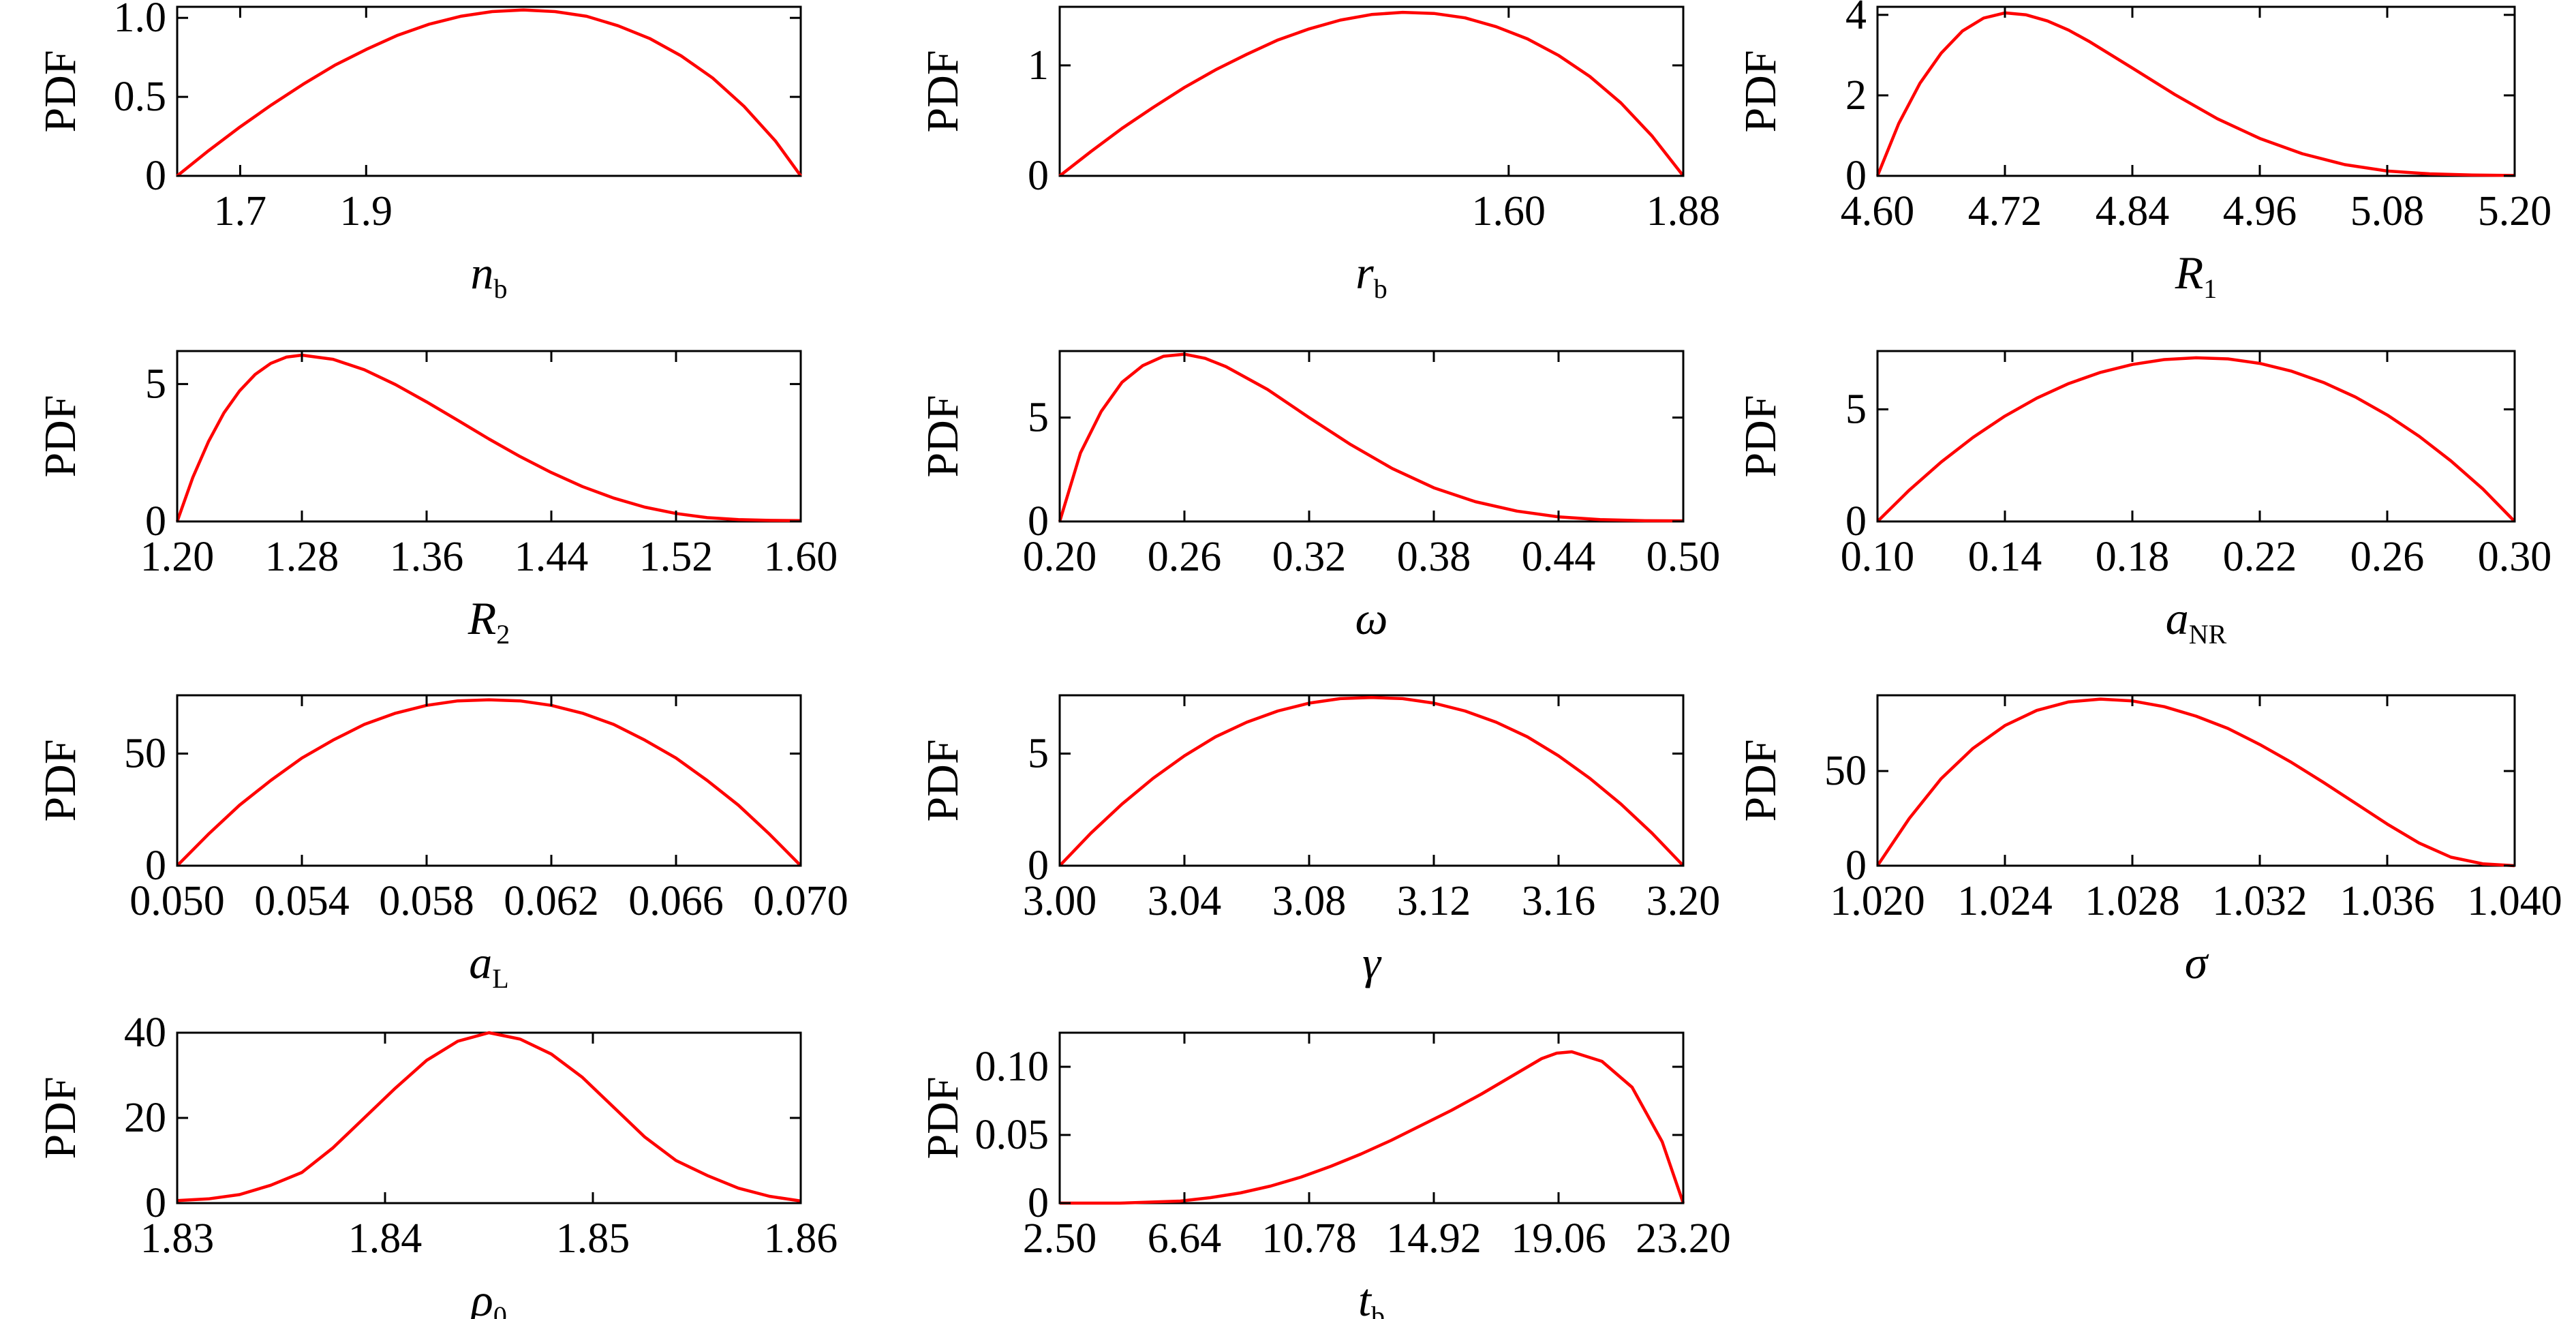 The width and height of the screenshot is (2576, 1319). I want to click on x-tick-label: 2.50, so click(1060, 1238).